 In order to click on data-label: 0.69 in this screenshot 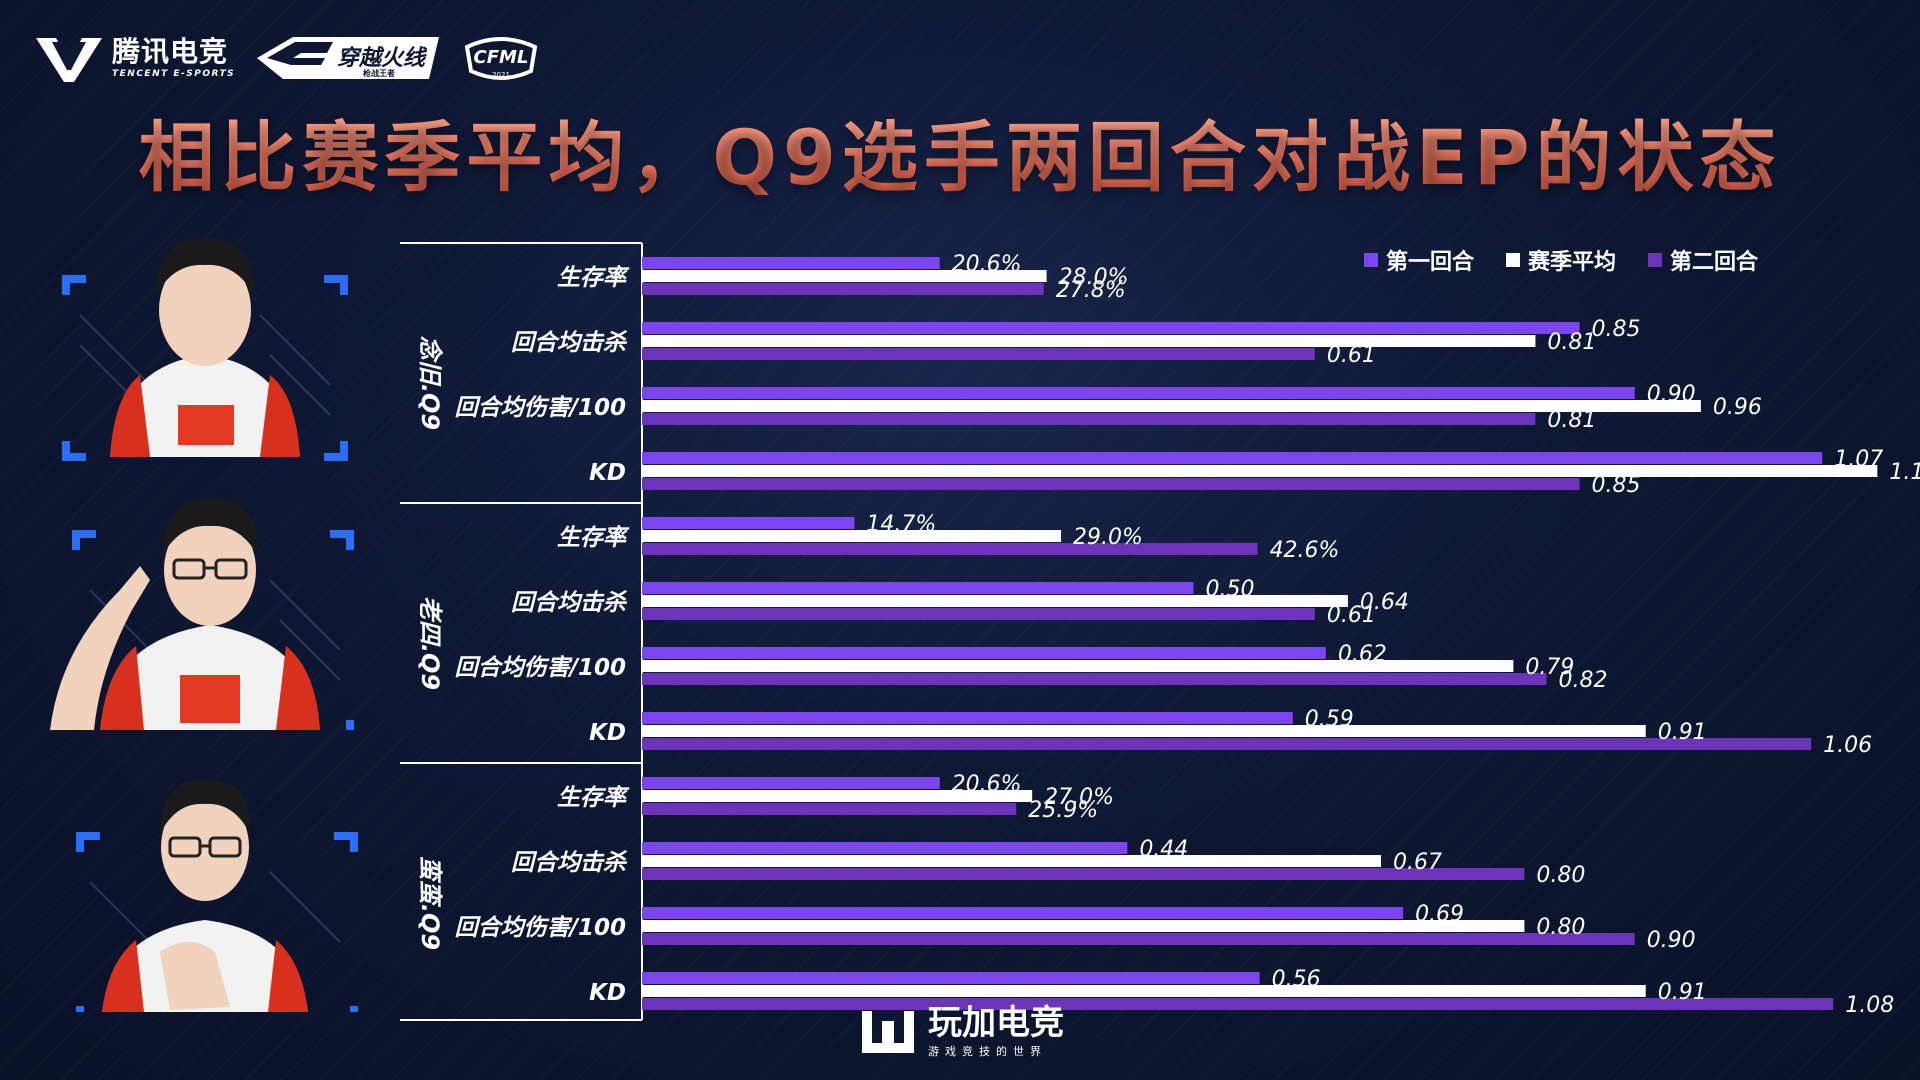, I will do `click(1439, 914)`.